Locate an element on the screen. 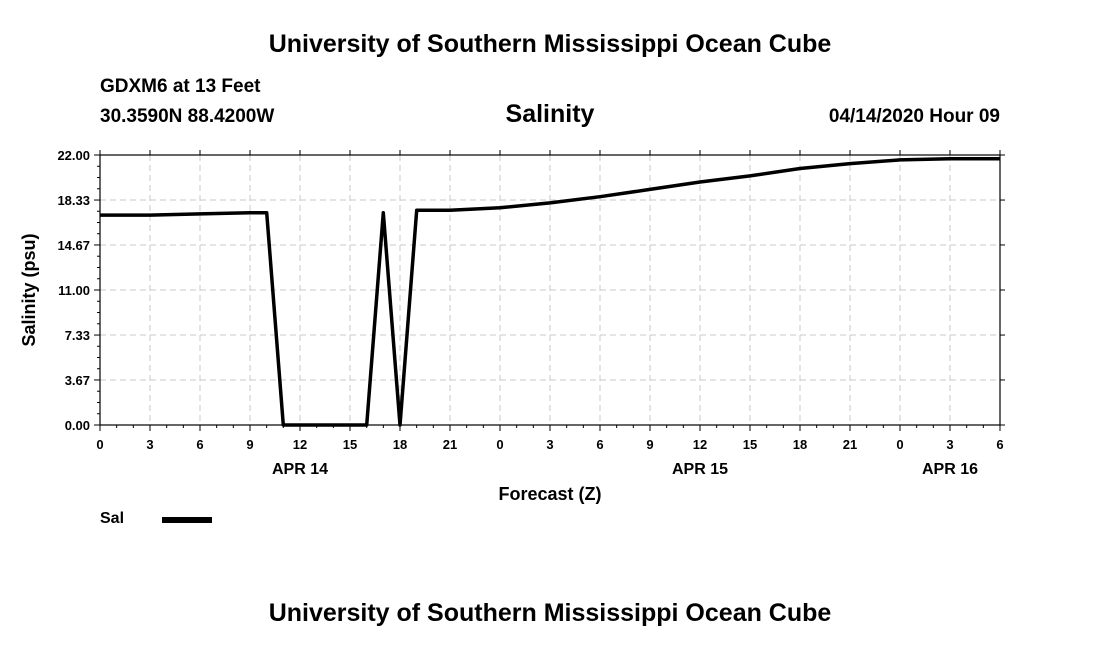 The image size is (1100, 650). y-tick-label: 3.67 is located at coordinates (77, 380).